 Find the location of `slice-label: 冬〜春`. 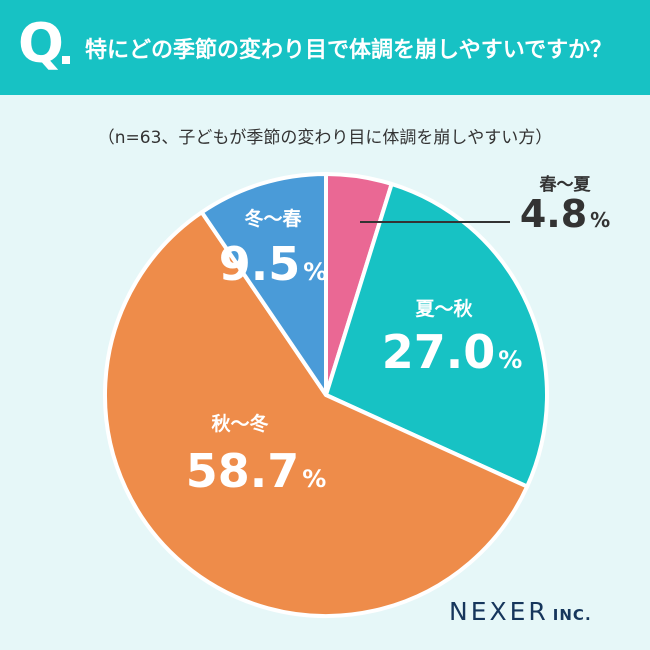

slice-label: 冬〜春 is located at coordinates (272, 218).